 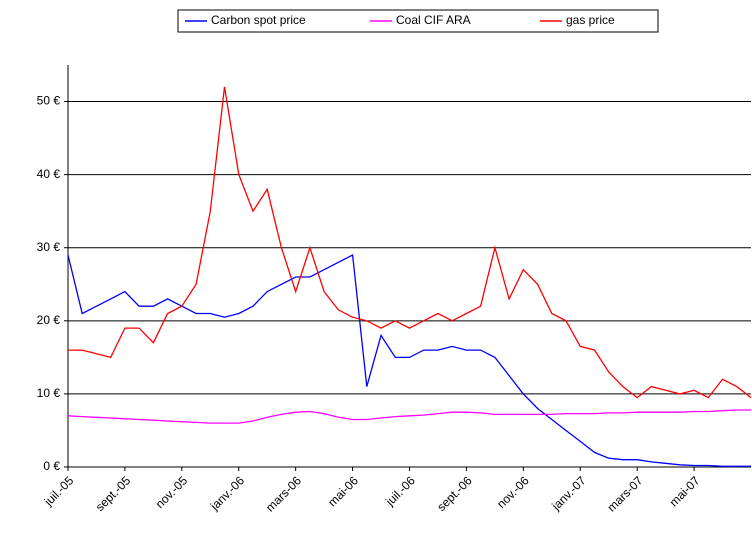 I want to click on x-tick-label: mars-06, so click(x=283, y=493).